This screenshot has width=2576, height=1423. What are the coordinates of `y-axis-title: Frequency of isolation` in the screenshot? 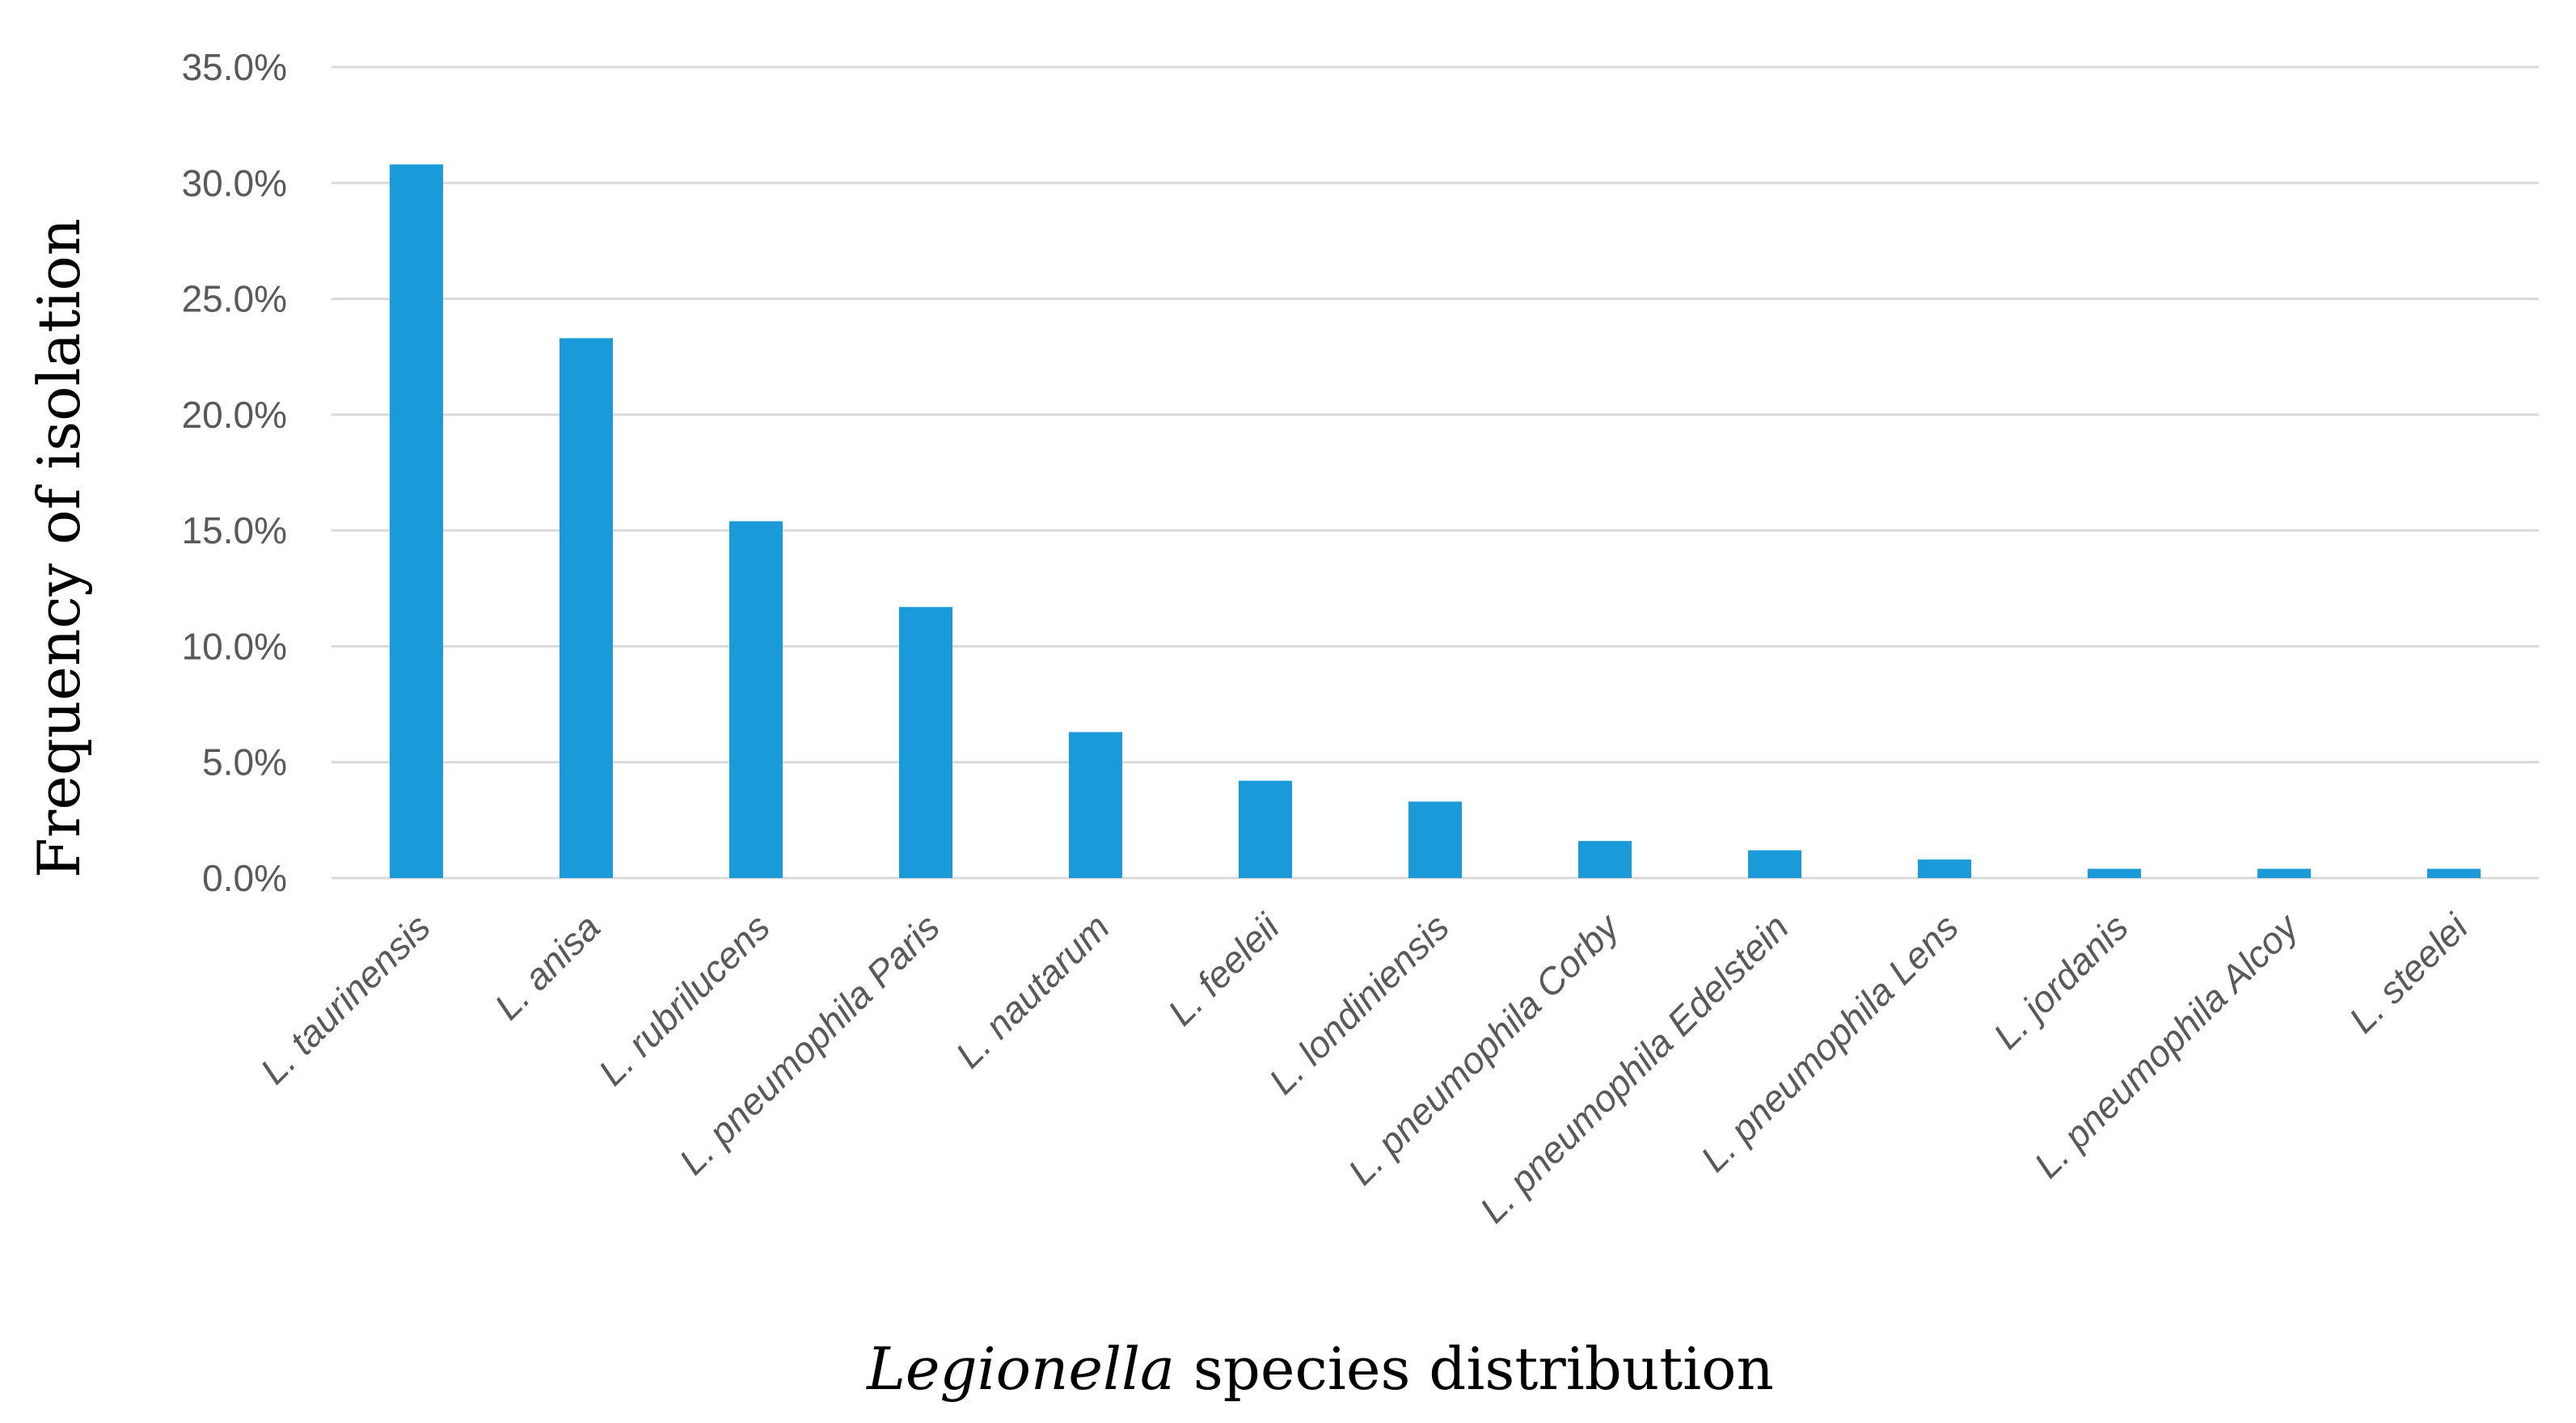 It's located at (59, 548).